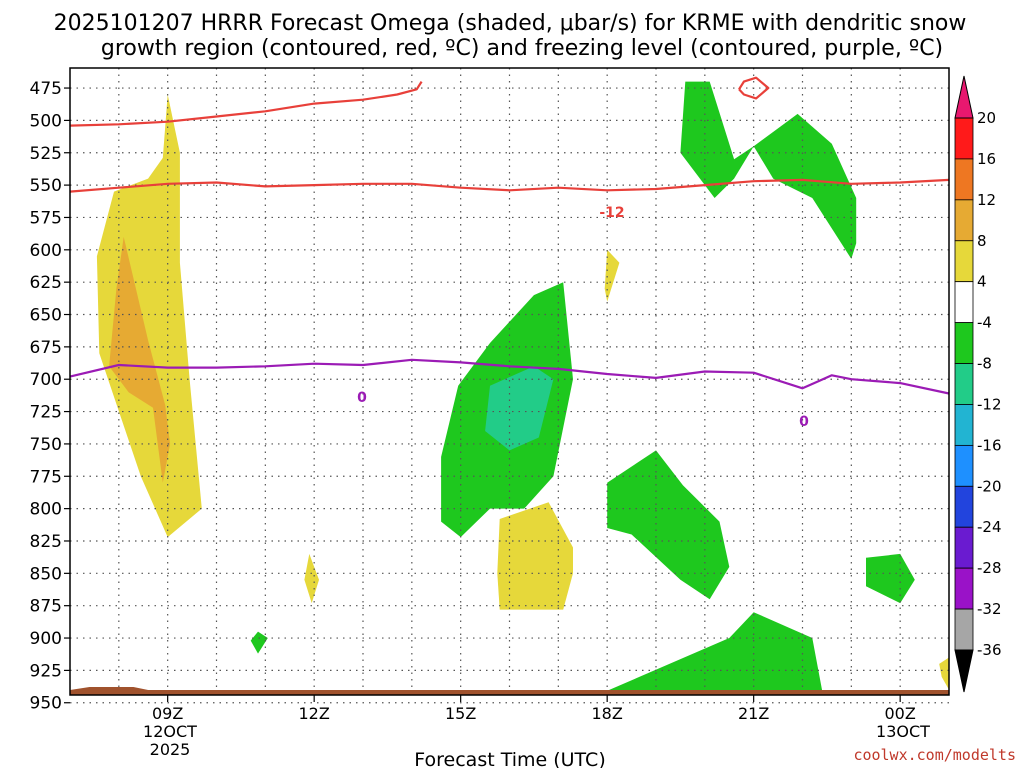 The height and width of the screenshot is (768, 1024). What do you see at coordinates (46, 542) in the screenshot?
I see `y-tick-label-14: 825` at bounding box center [46, 542].